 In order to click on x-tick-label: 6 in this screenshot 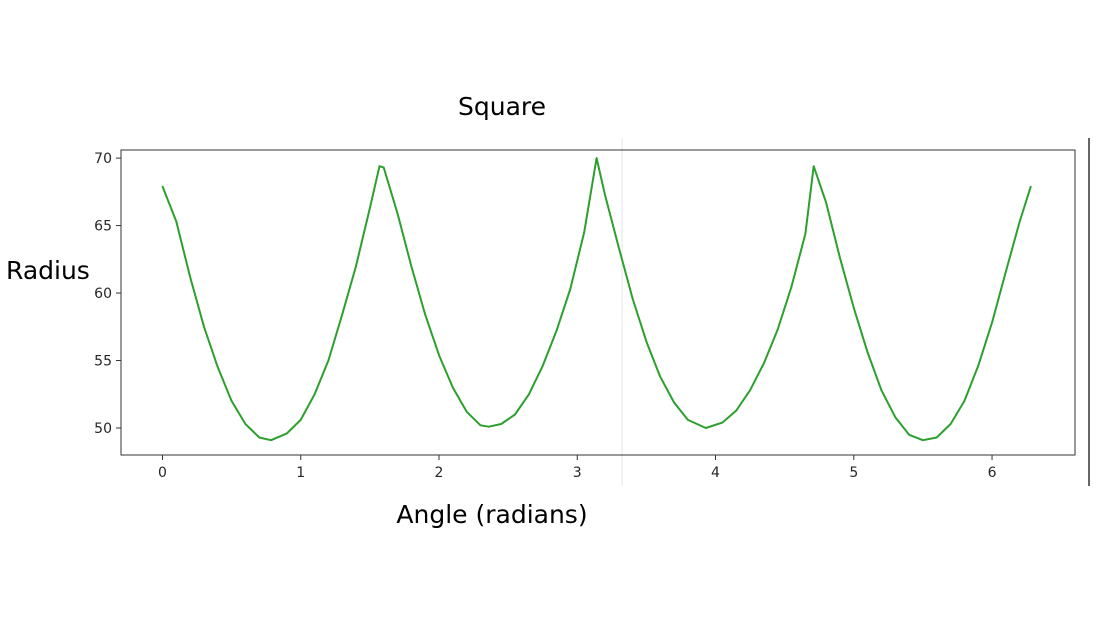, I will do `click(992, 473)`.